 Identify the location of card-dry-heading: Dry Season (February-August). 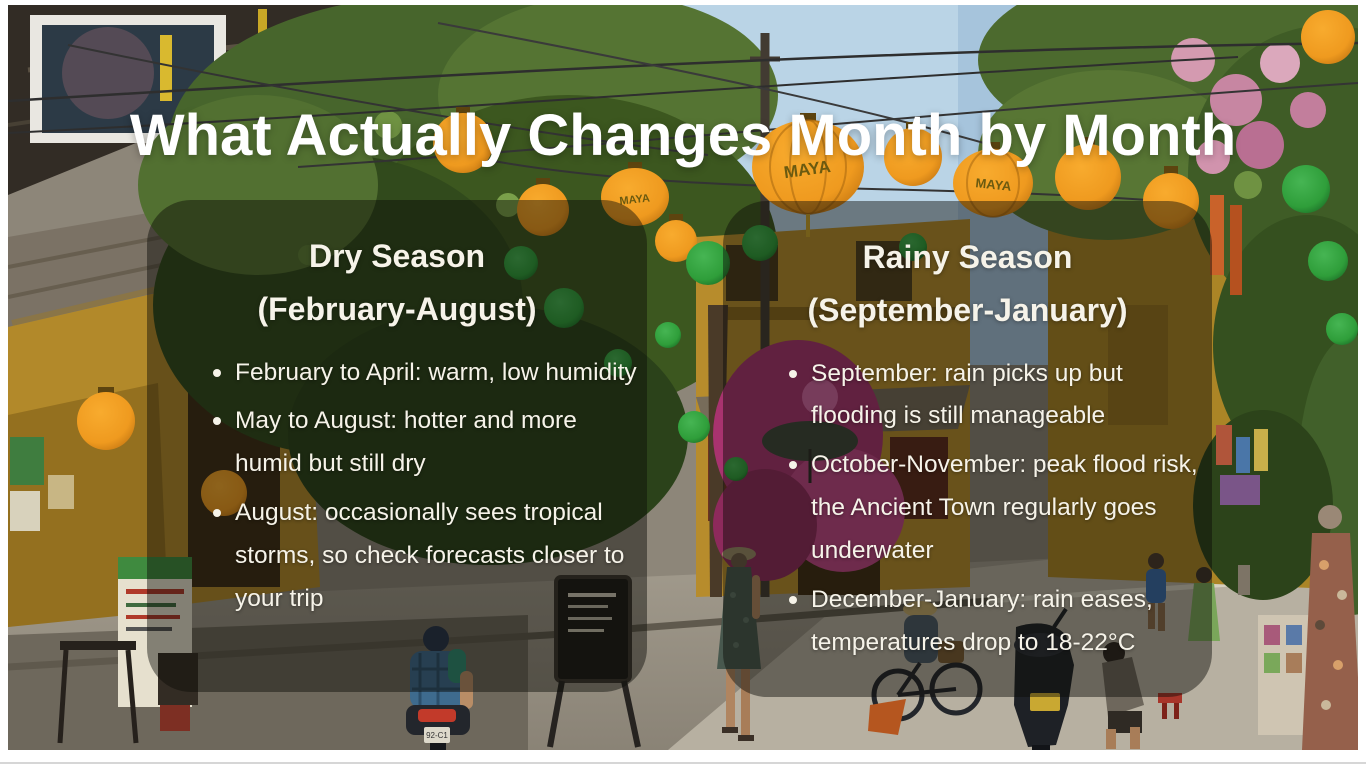
(397, 283).